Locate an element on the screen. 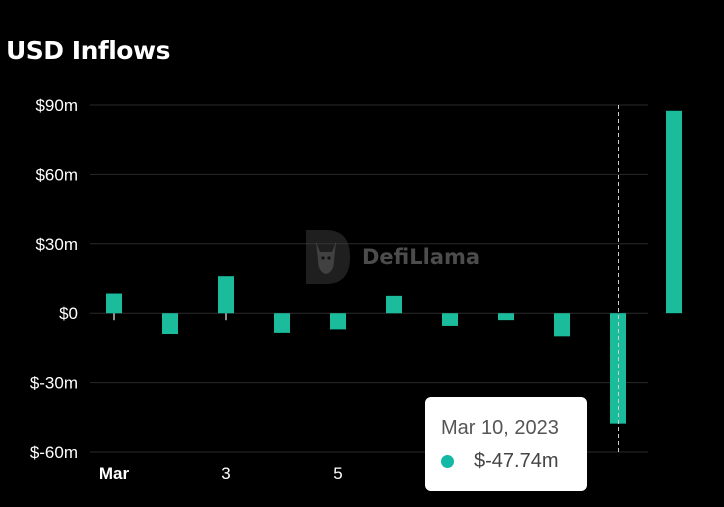 The width and height of the screenshot is (724, 507). chart-title: USD Inflows is located at coordinates (88, 50).